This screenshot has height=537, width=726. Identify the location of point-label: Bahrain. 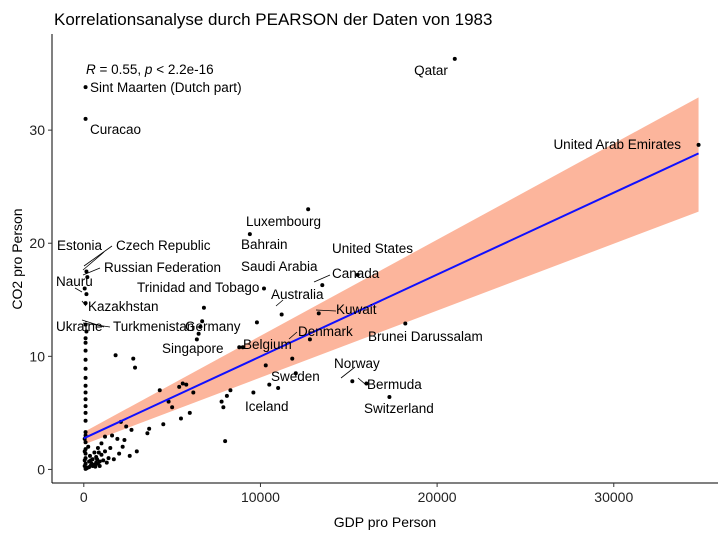
(264, 244).